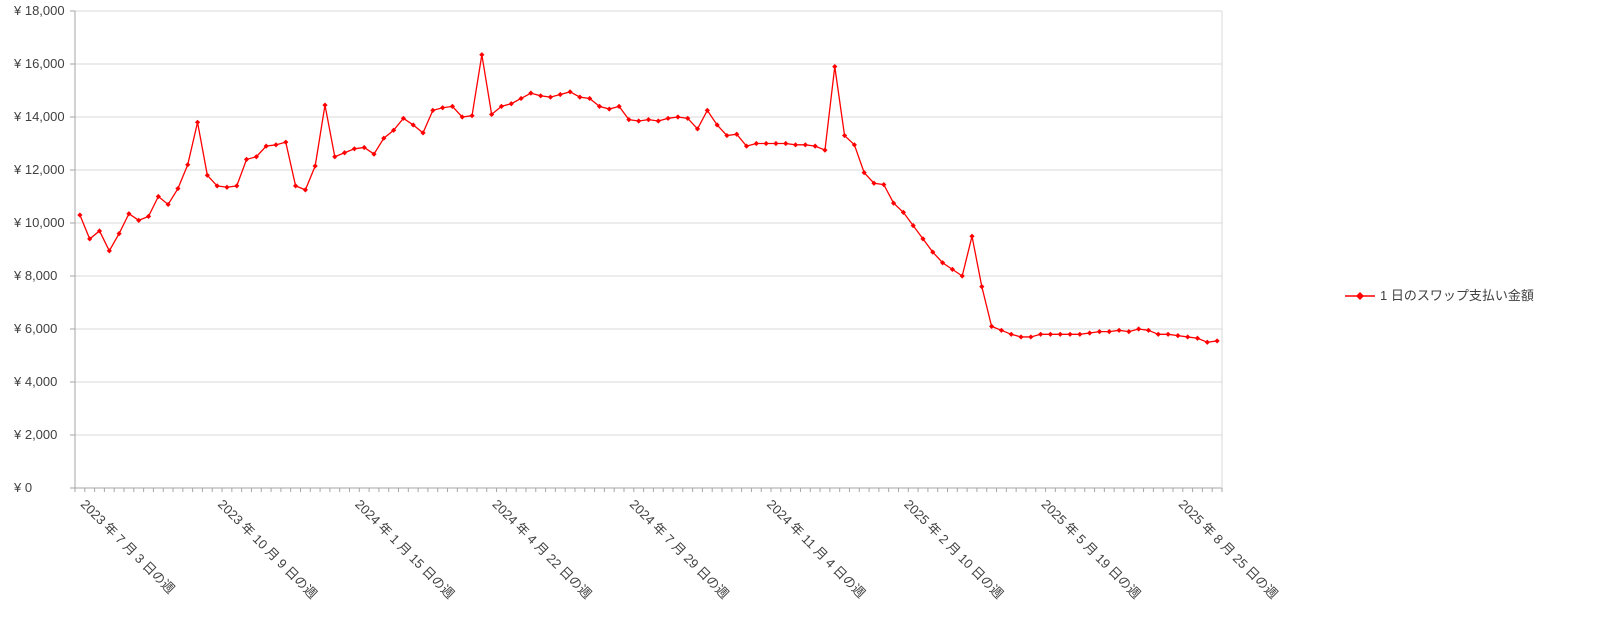  I want to click on x-tick-label: 2024 年 11 月 4 日の週, so click(816, 549).